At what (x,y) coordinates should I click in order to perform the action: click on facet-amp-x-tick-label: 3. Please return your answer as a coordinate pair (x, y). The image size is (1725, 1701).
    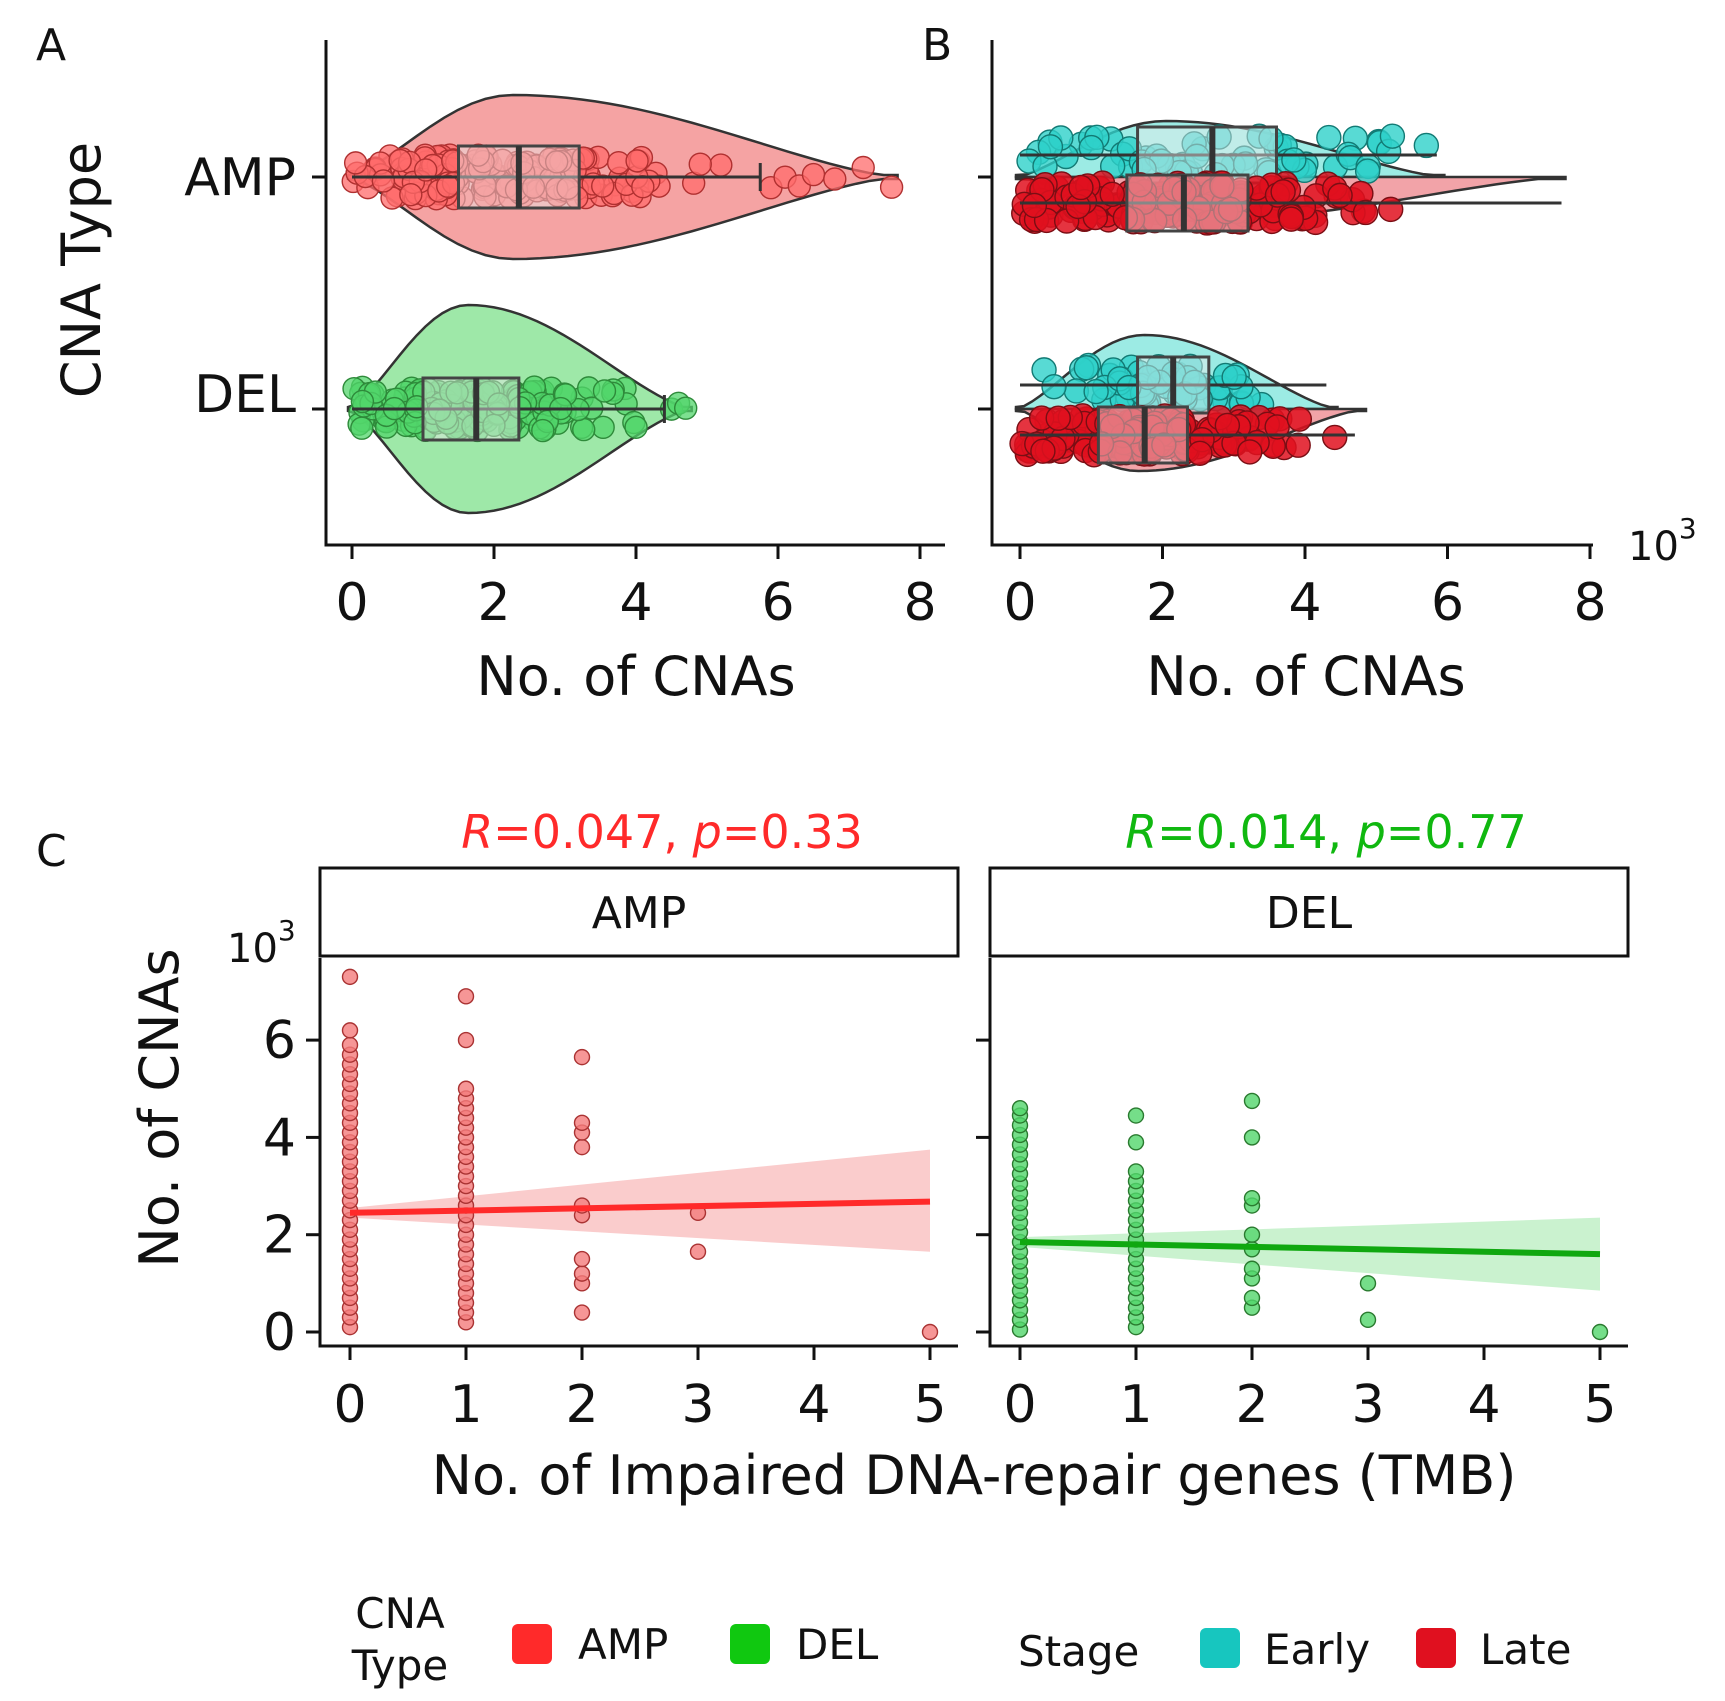
    Looking at the image, I should click on (697, 1405).